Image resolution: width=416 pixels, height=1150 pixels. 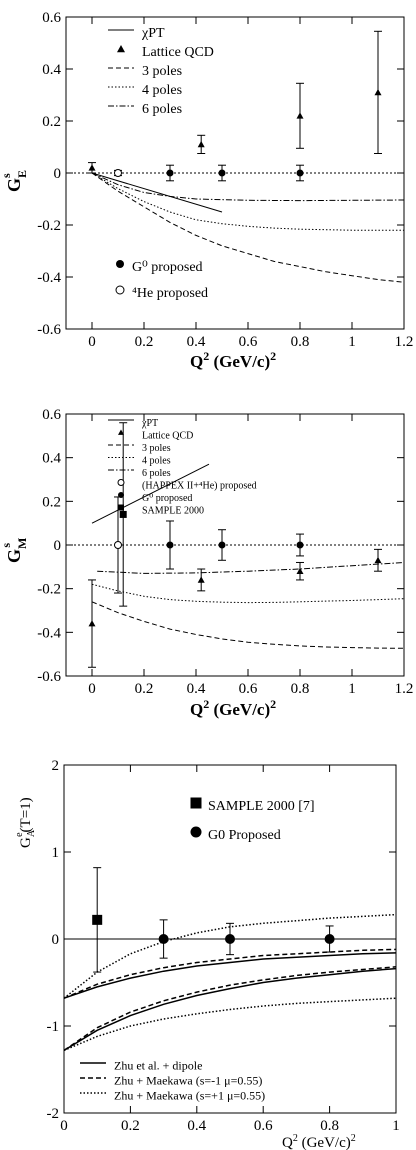 What do you see at coordinates (53, 1114) in the screenshot?
I see `y-tick-label: -2` at bounding box center [53, 1114].